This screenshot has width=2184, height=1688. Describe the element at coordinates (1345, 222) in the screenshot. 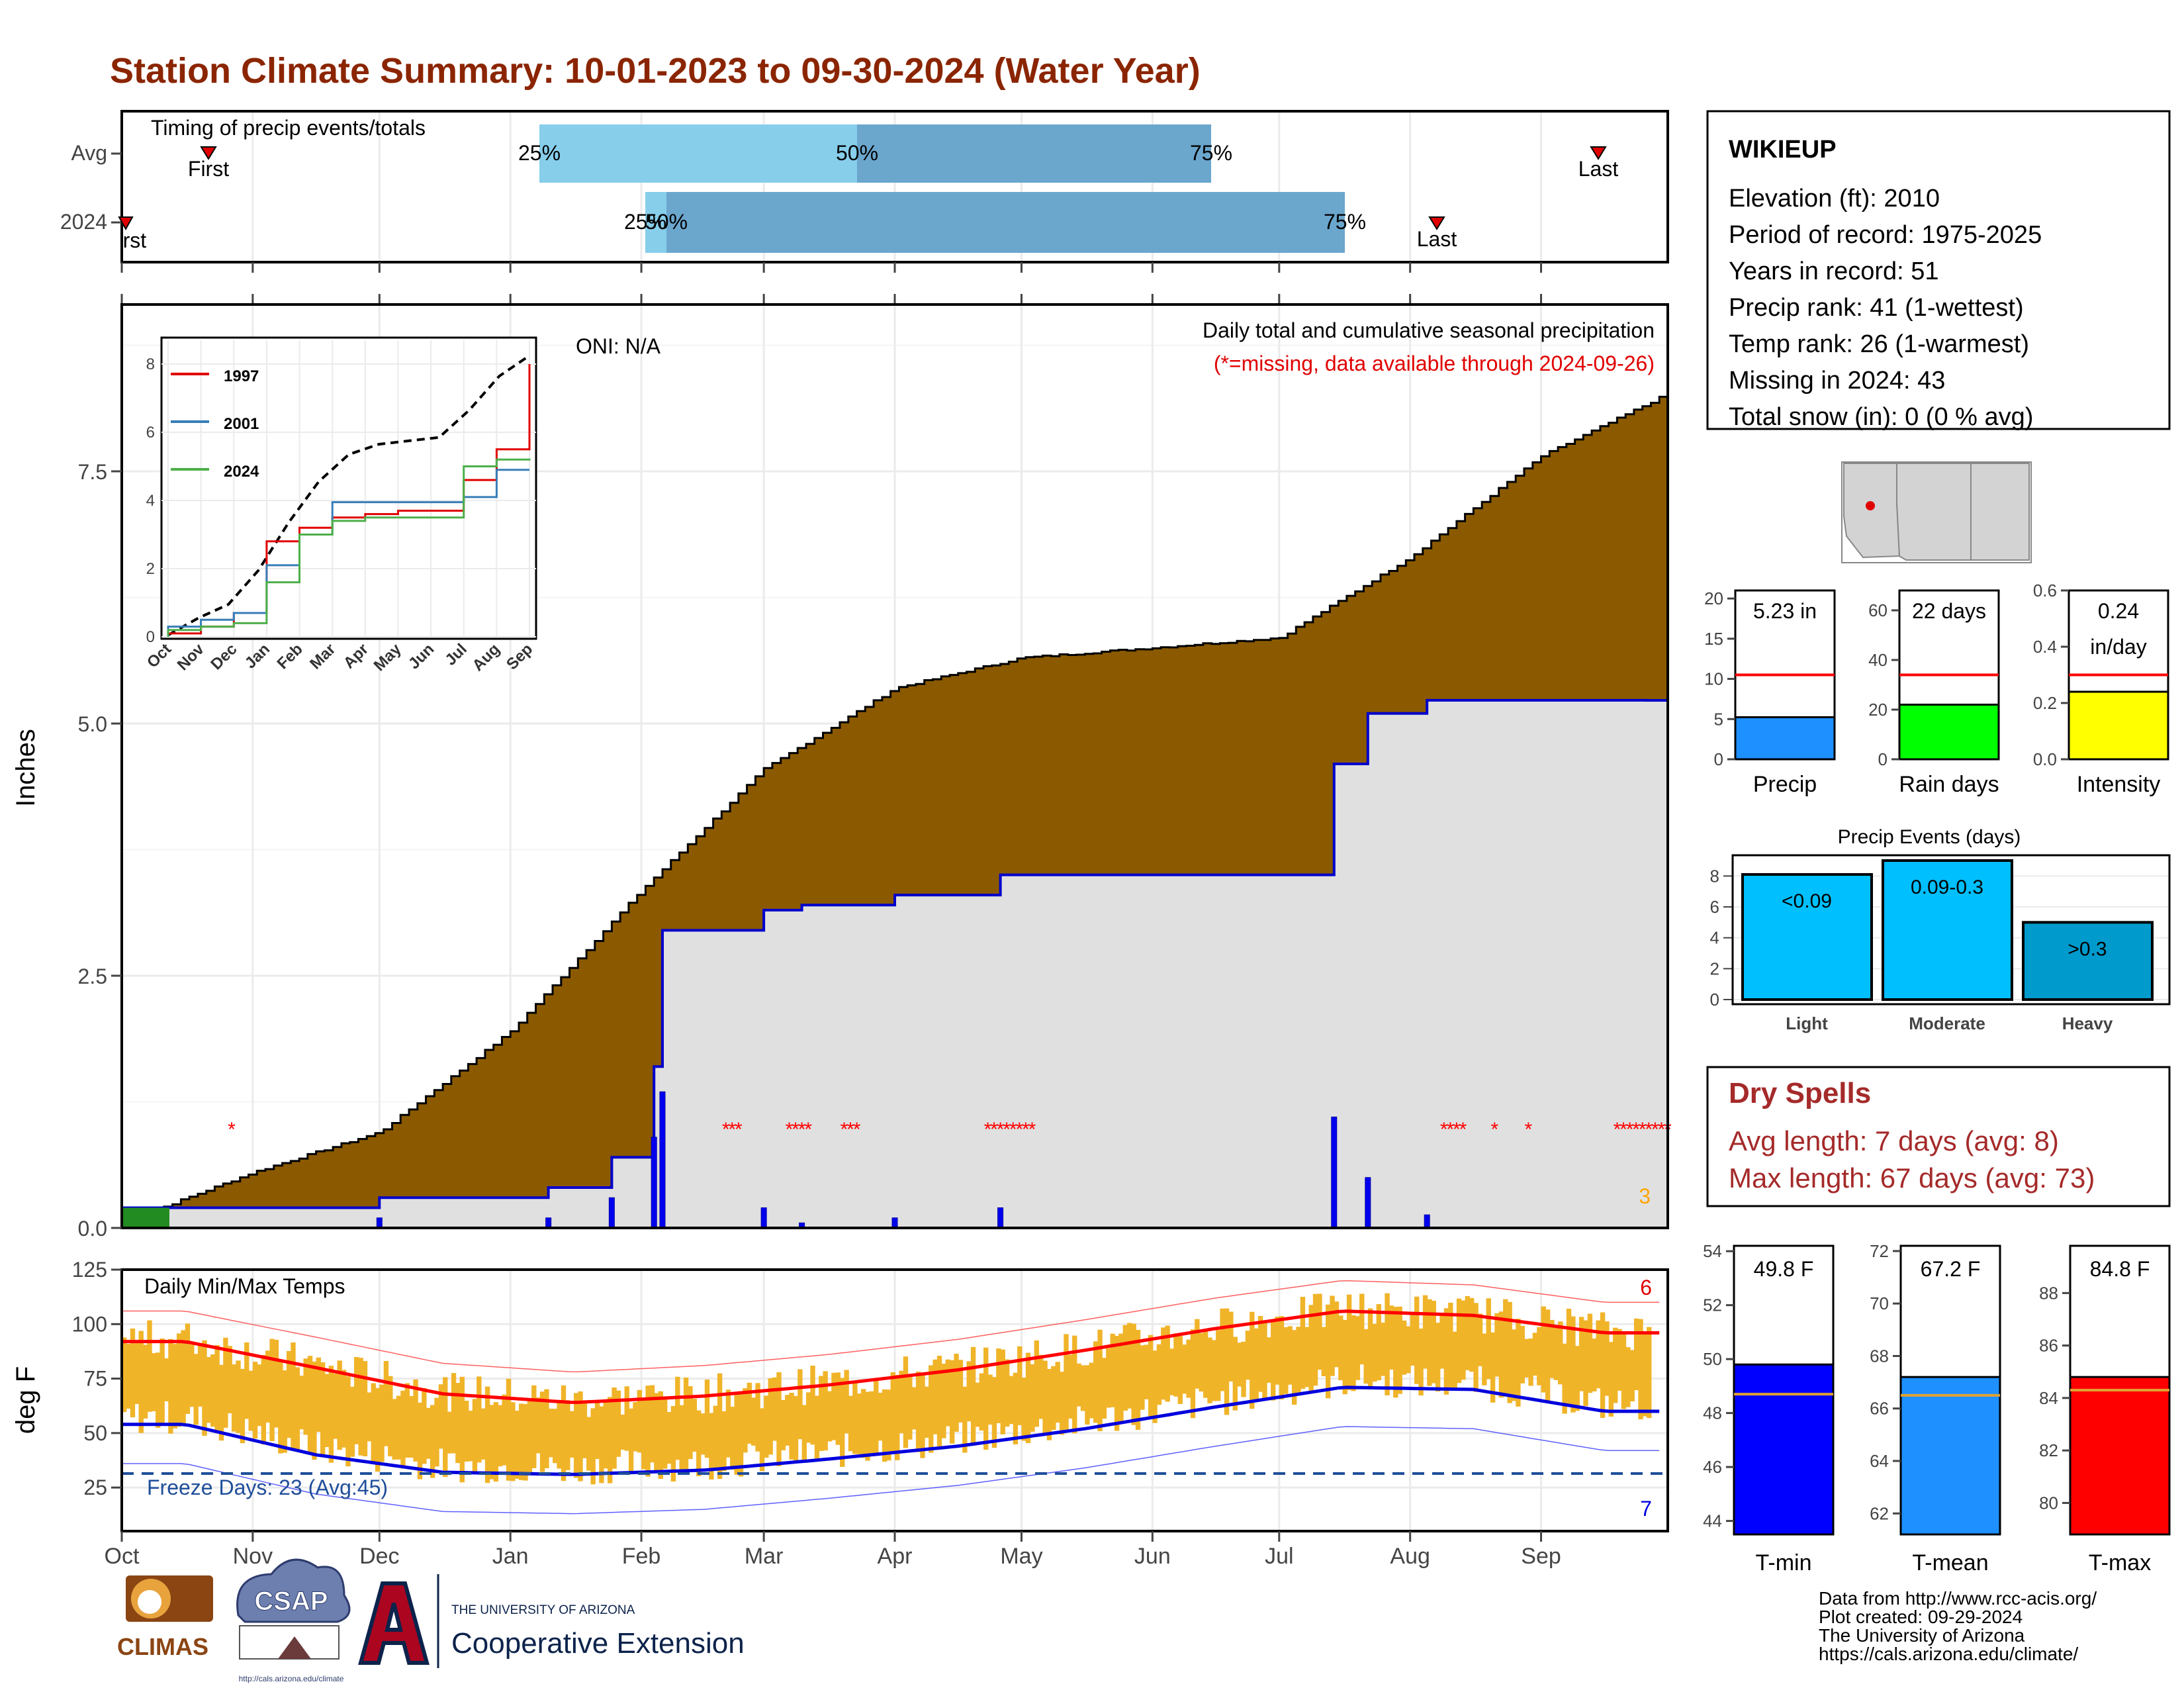

I see `y2024-p75-label: 75%` at that location.